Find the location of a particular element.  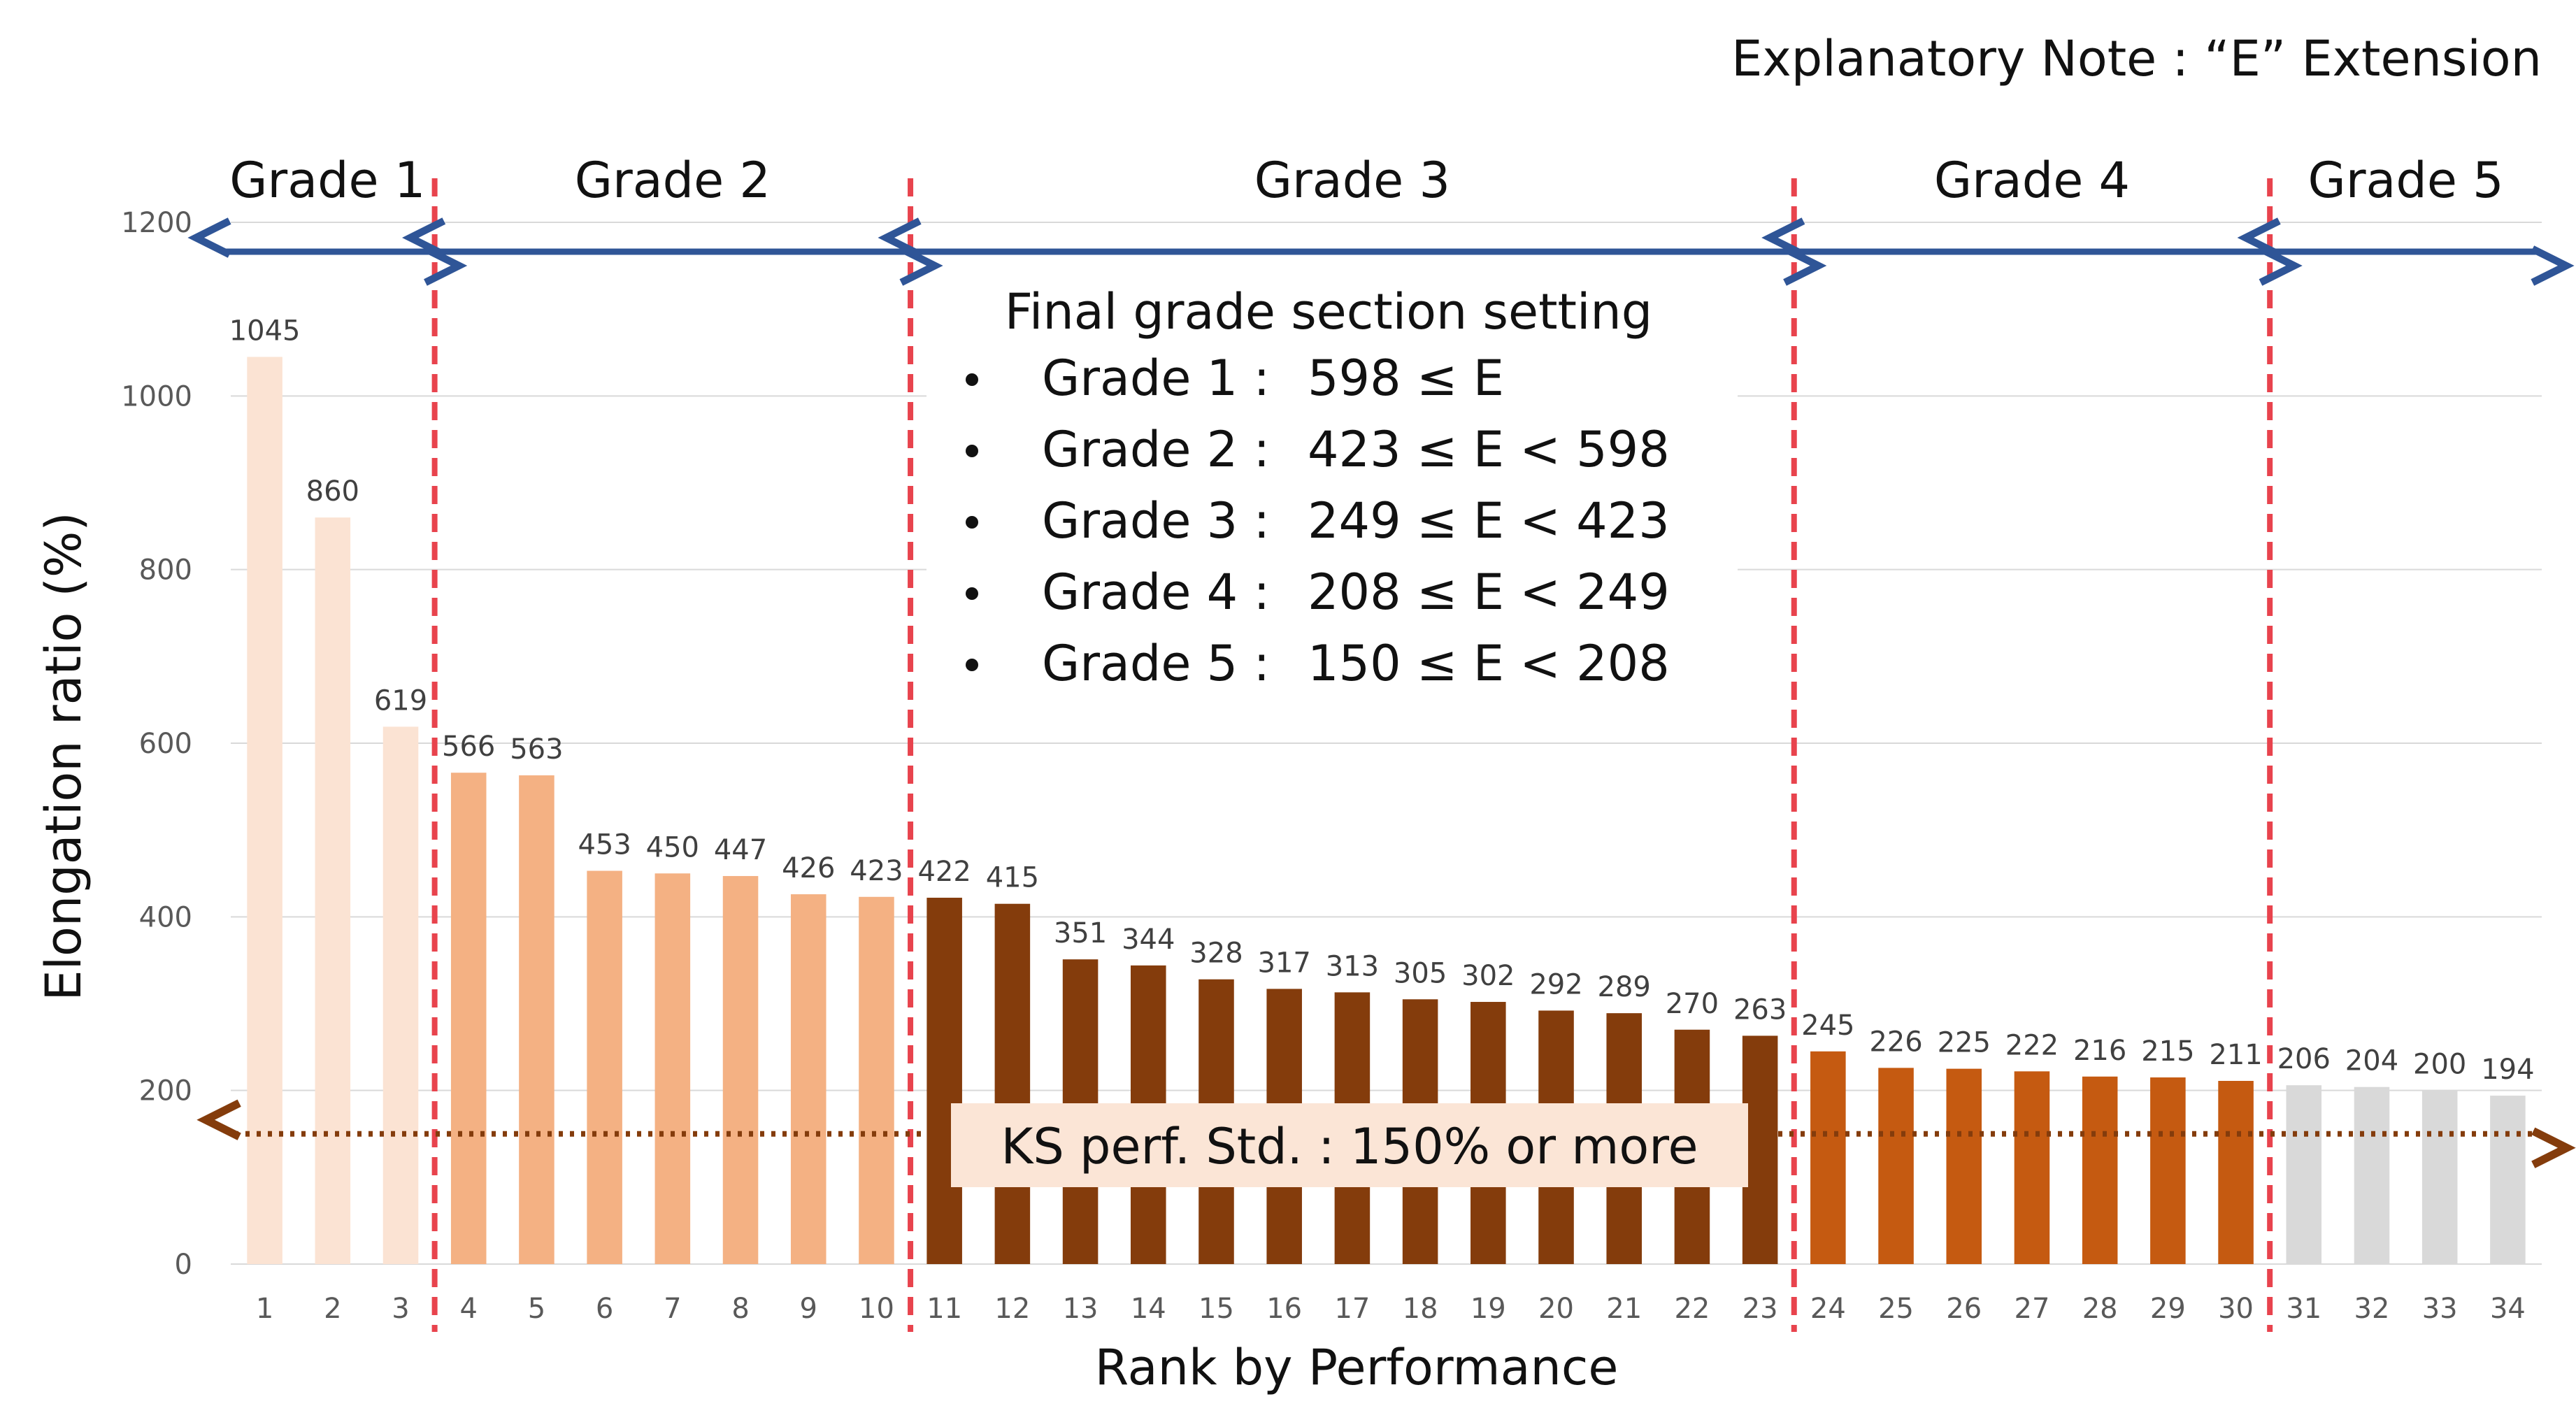

ks-standard-box is located at coordinates (1349, 1145).